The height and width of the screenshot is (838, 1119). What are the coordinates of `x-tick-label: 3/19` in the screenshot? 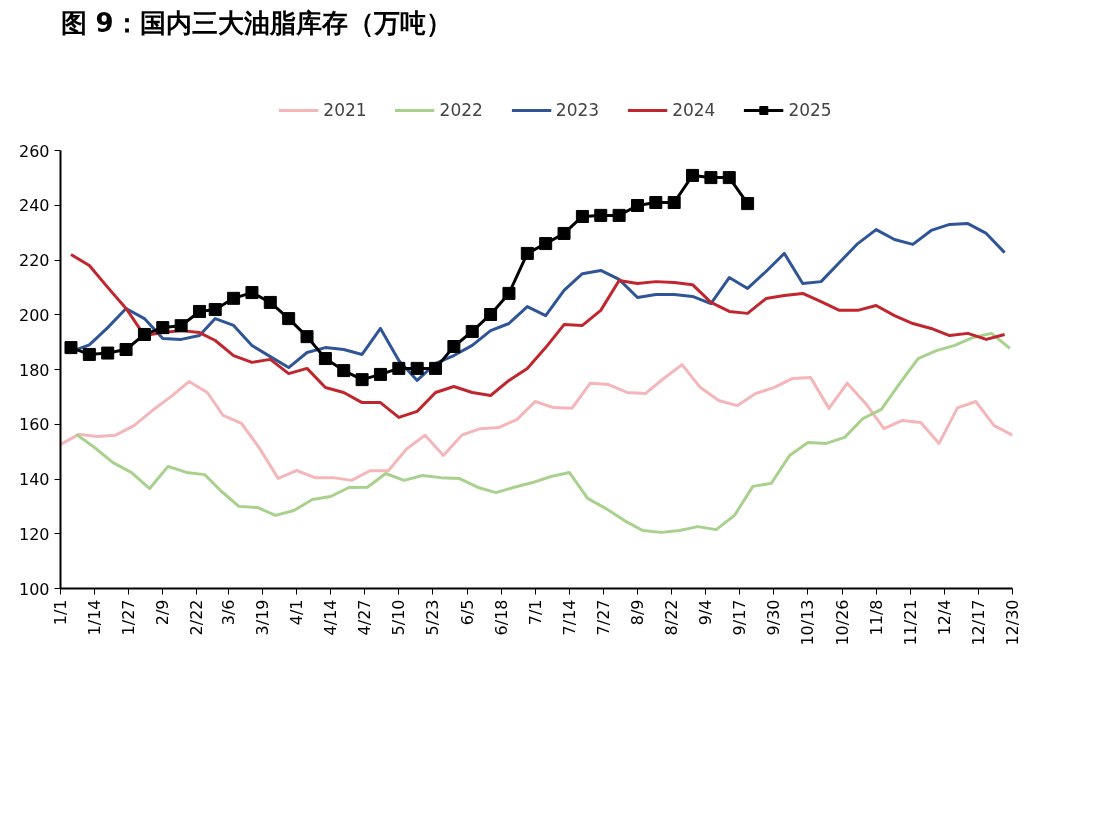 It's located at (262, 617).